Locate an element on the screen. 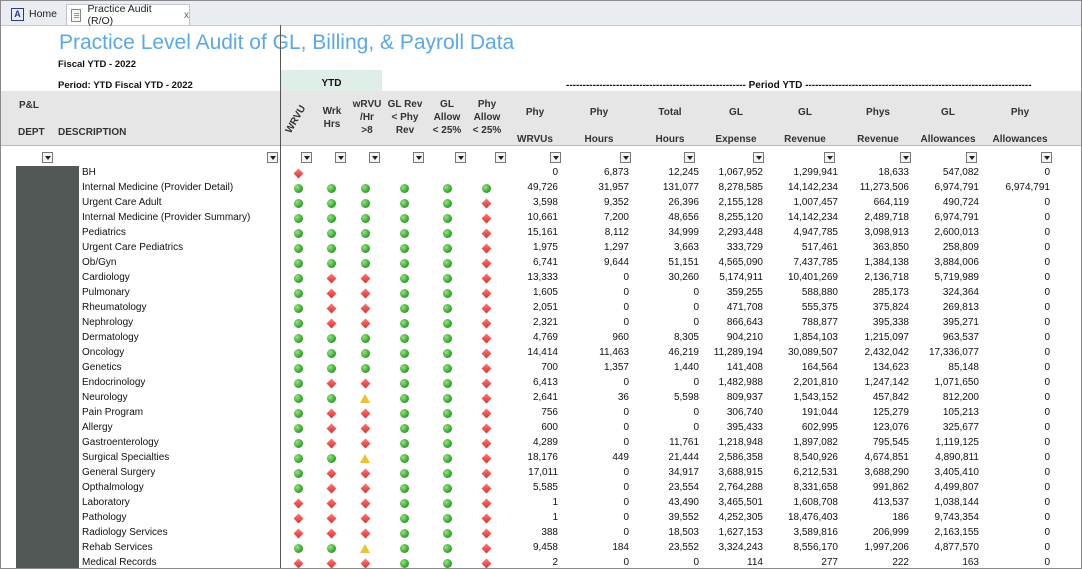  gl-revenue-value: 588,880 is located at coordinates (819, 292).